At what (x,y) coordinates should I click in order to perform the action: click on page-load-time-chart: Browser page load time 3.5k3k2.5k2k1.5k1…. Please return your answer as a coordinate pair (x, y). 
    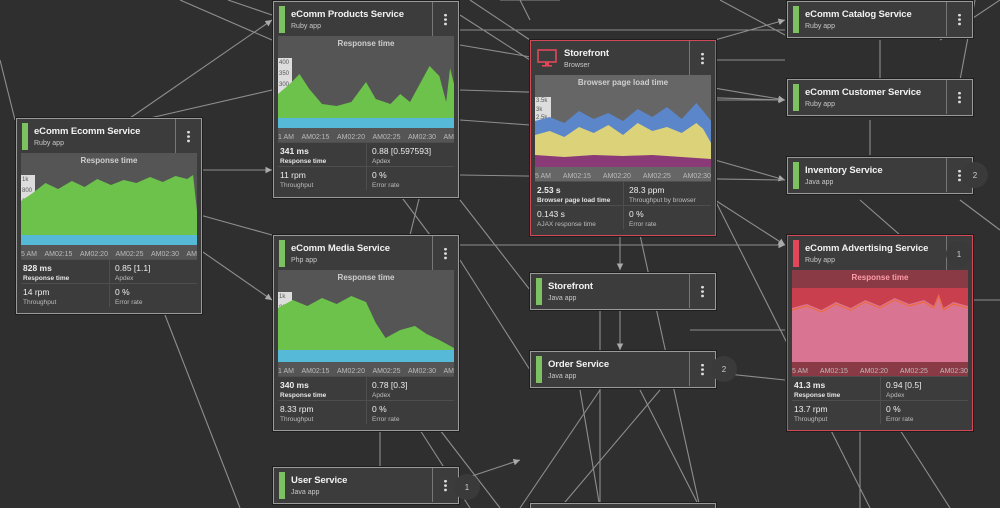
    Looking at the image, I should click on (623, 128).